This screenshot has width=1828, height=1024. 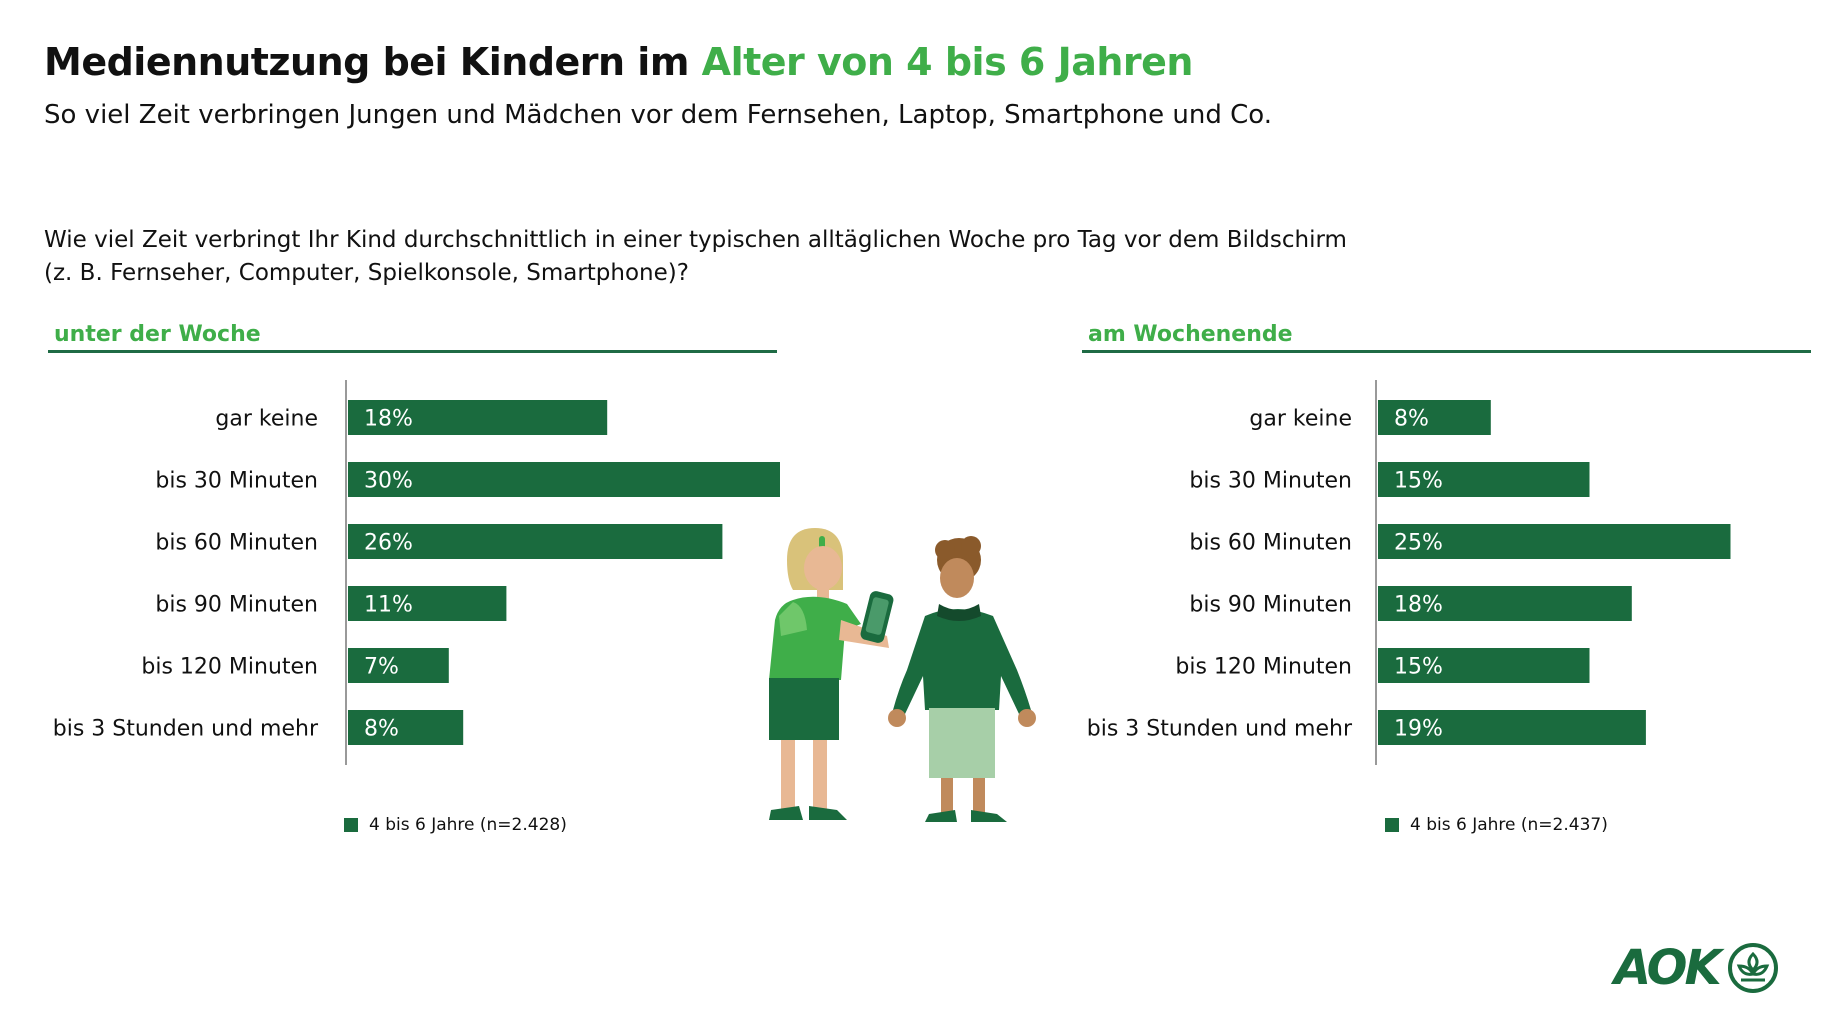 What do you see at coordinates (1752, 968) in the screenshot?
I see `aok-tree-emblem-icon` at bounding box center [1752, 968].